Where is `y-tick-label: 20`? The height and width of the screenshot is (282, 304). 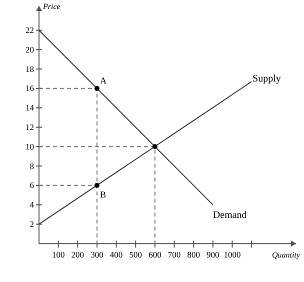 y-tick-label: 20 is located at coordinates (30, 49).